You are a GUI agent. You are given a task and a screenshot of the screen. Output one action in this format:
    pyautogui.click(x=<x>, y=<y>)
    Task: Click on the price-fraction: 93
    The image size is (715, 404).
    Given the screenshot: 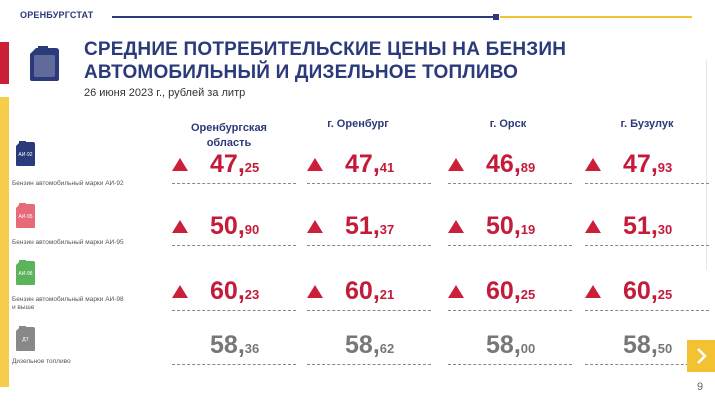 What is the action you would take?
    pyautogui.click(x=665, y=167)
    